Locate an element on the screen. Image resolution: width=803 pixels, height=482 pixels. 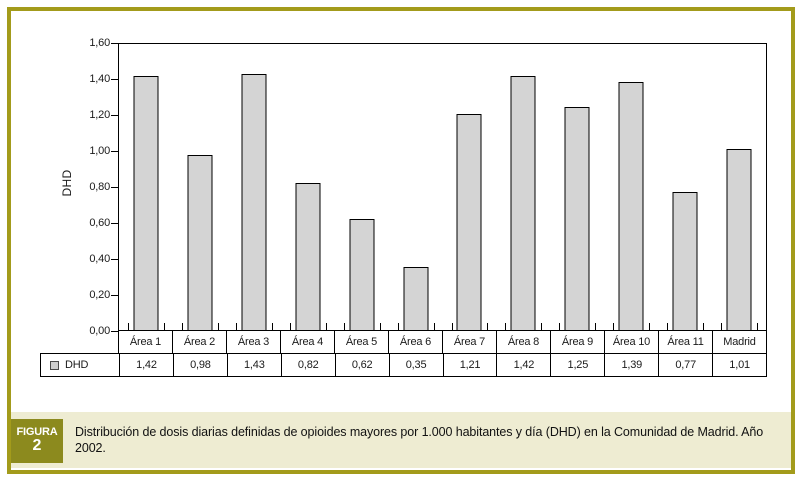
category-label-cell: Área 7 is located at coordinates (469, 342).